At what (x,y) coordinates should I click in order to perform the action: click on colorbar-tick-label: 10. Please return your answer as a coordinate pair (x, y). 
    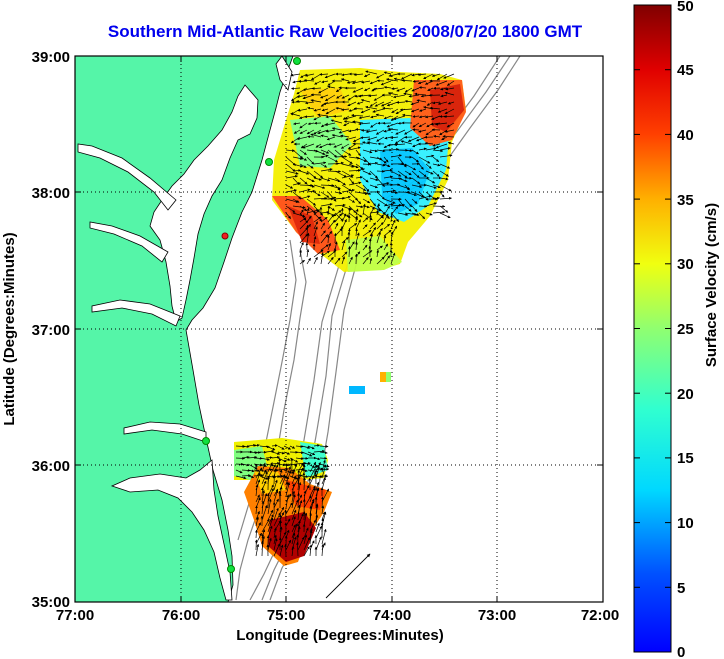
    Looking at the image, I should click on (685, 523).